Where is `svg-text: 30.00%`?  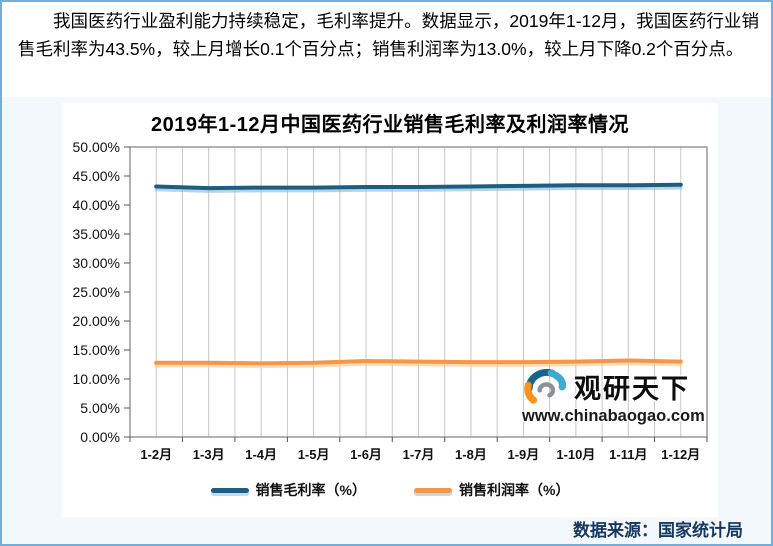
svg-text: 30.00% is located at coordinates (96, 263).